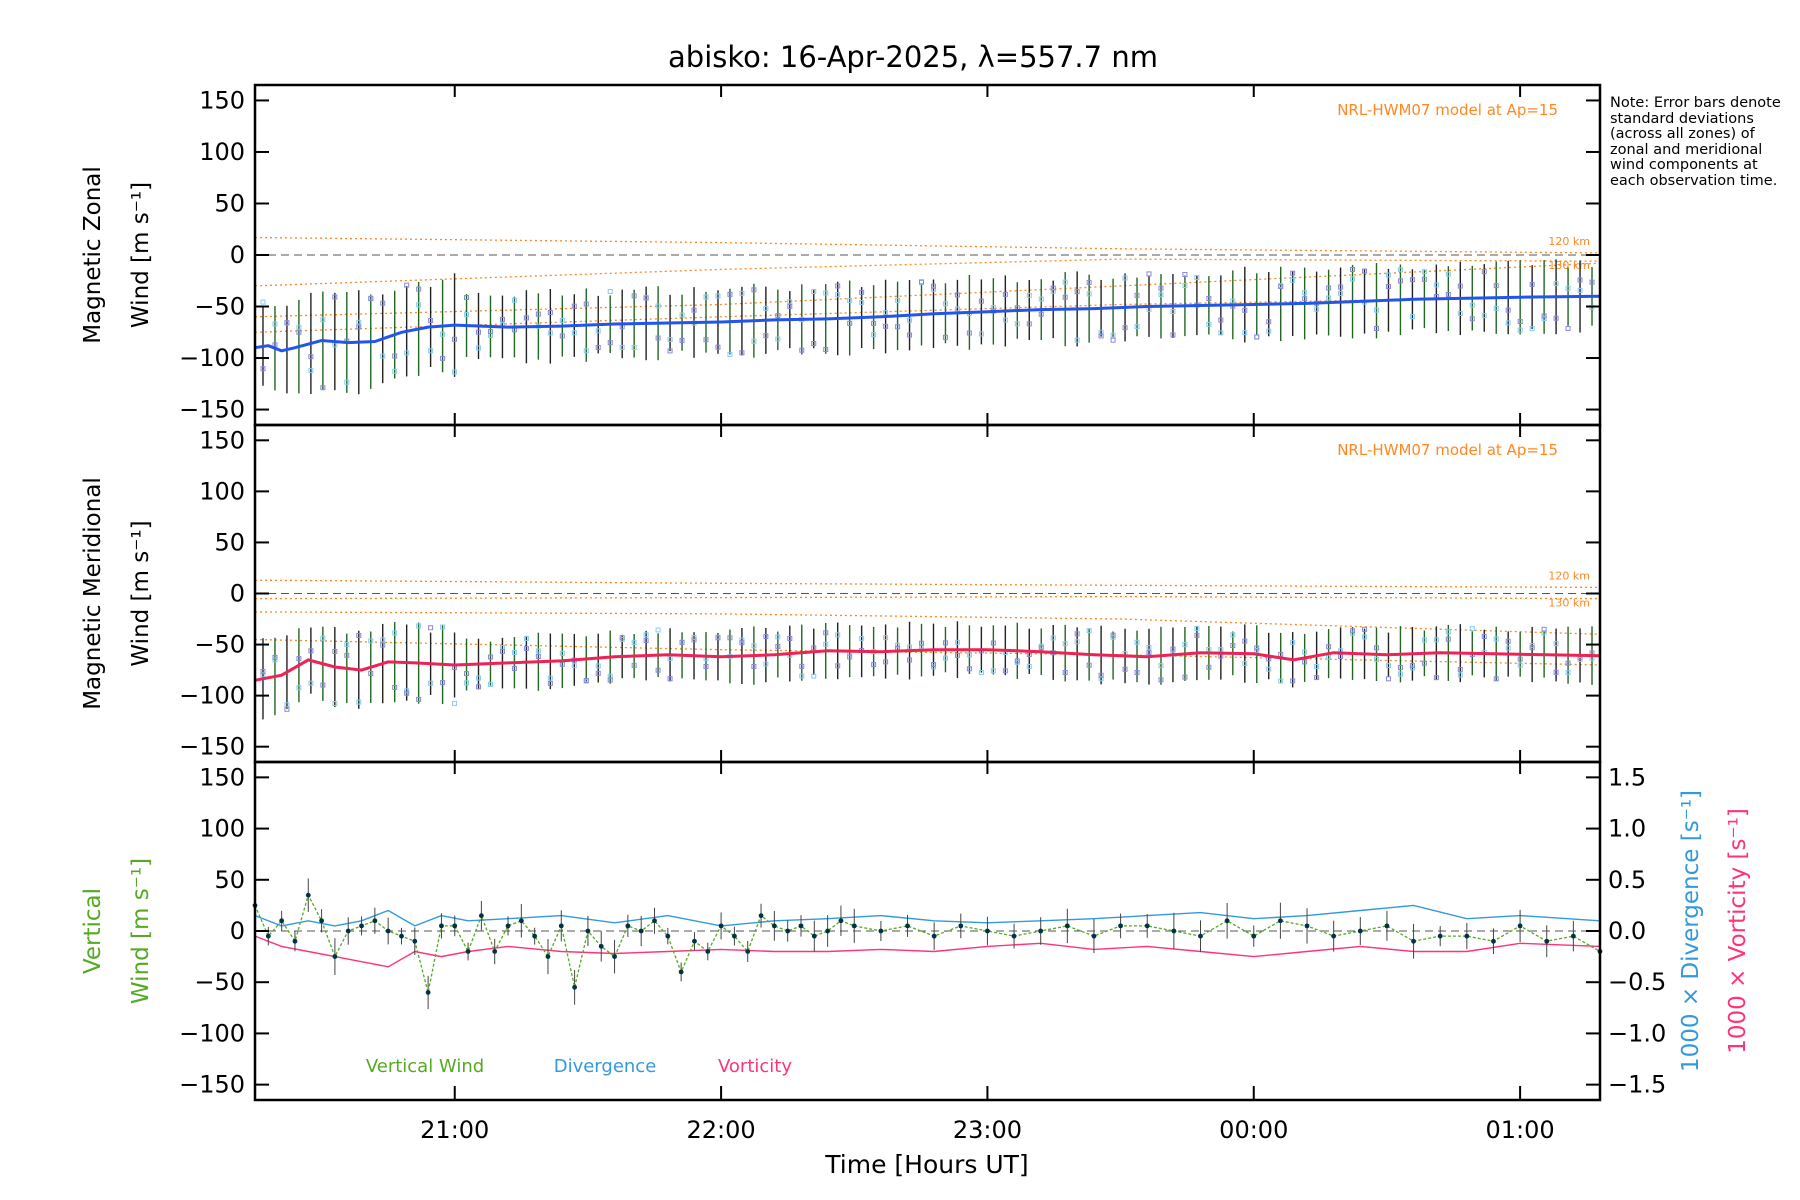 The height and width of the screenshot is (1200, 1800). Describe the element at coordinates (93, 593) in the screenshot. I see `meridional-y-axis-title-1: Magnetic Meridional` at that location.